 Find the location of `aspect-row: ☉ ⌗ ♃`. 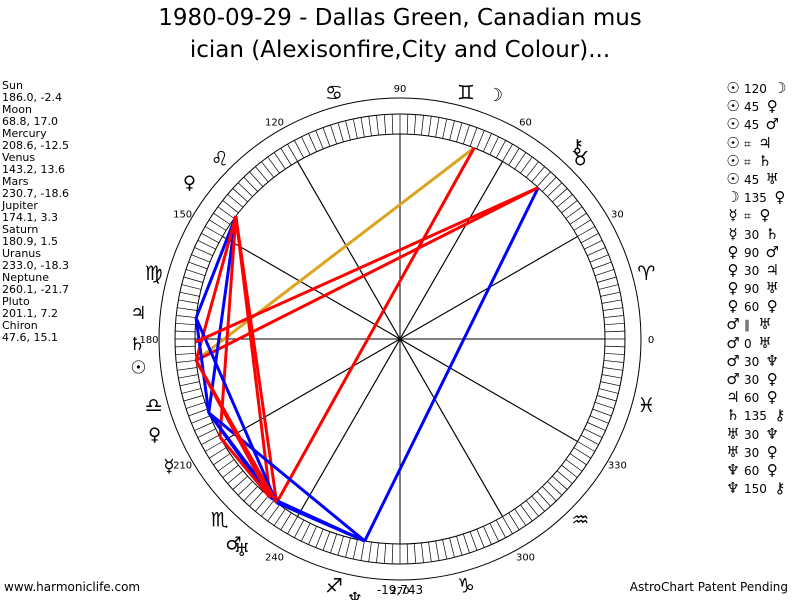

aspect-row: ☉ ⌗ ♃ is located at coordinates (756, 143).